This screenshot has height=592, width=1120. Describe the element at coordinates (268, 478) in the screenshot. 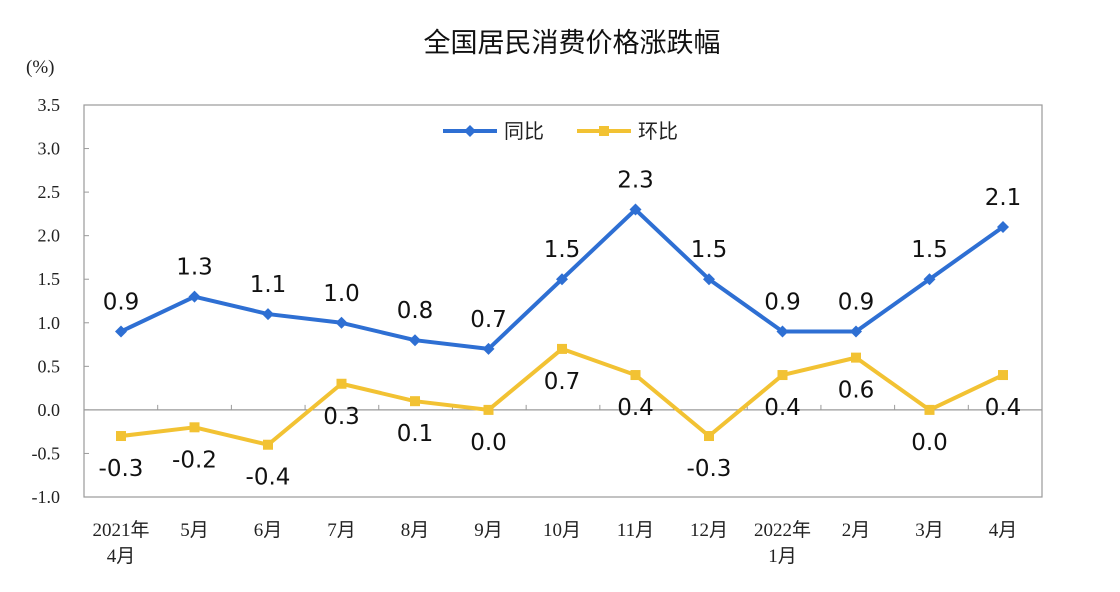

I see `data-label: -0.4` at that location.